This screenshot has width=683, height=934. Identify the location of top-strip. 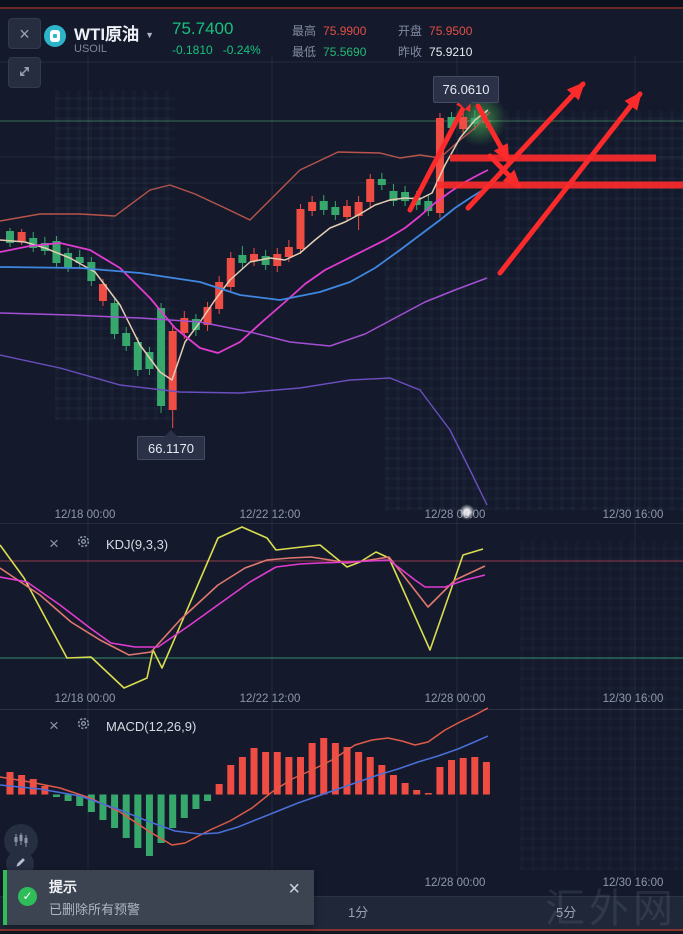
(341, 3).